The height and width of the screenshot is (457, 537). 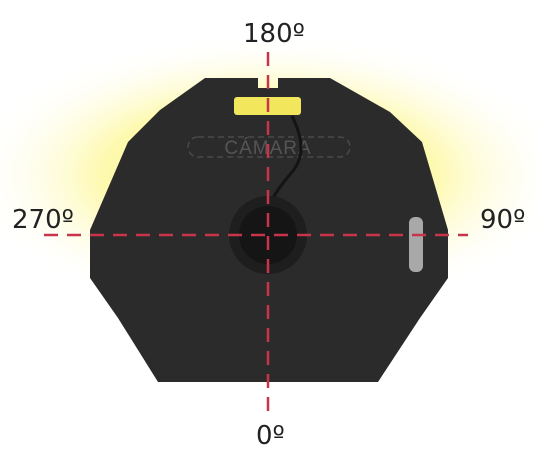 What do you see at coordinates (270, 436) in the screenshot?
I see `orientation-label-bottom: 0º` at bounding box center [270, 436].